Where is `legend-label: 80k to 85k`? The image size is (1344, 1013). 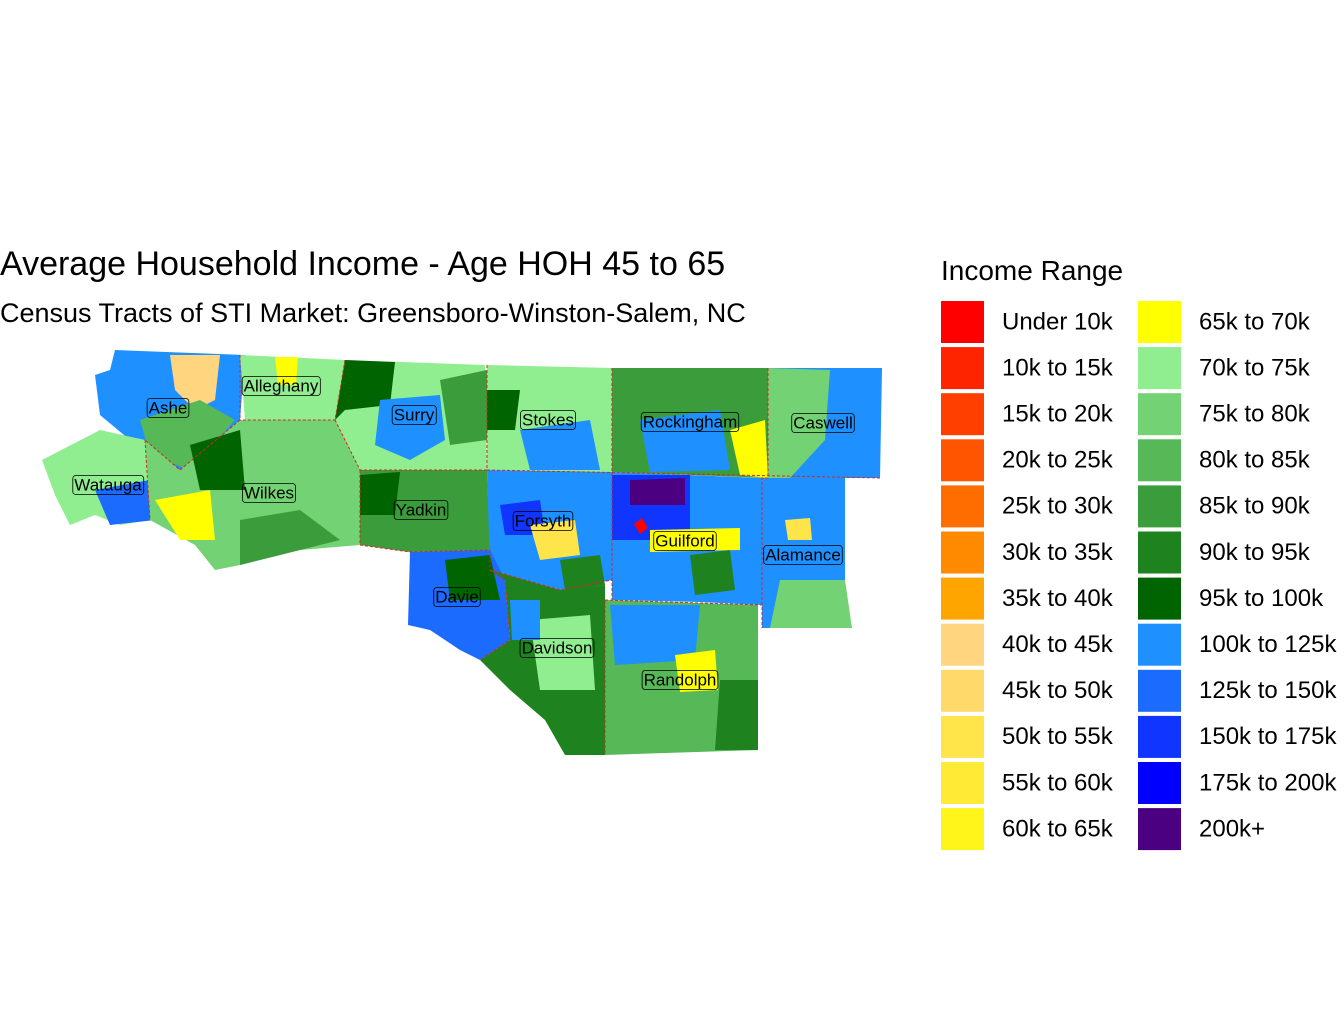 legend-label: 80k to 85k is located at coordinates (1255, 460).